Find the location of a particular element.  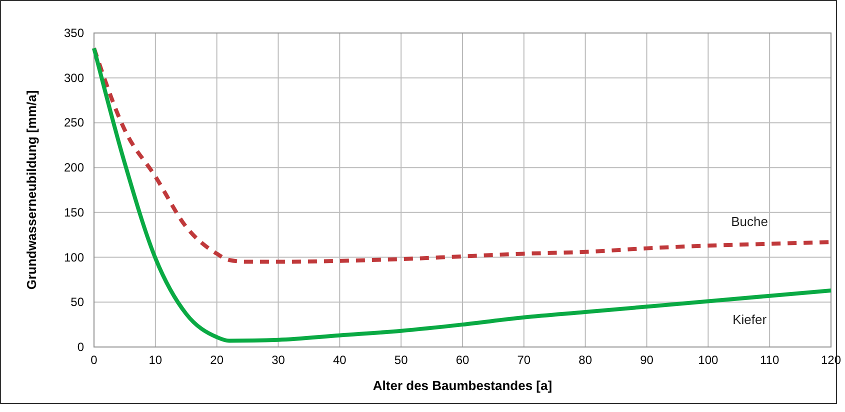

y-tick-label: 250 is located at coordinates (74, 123).